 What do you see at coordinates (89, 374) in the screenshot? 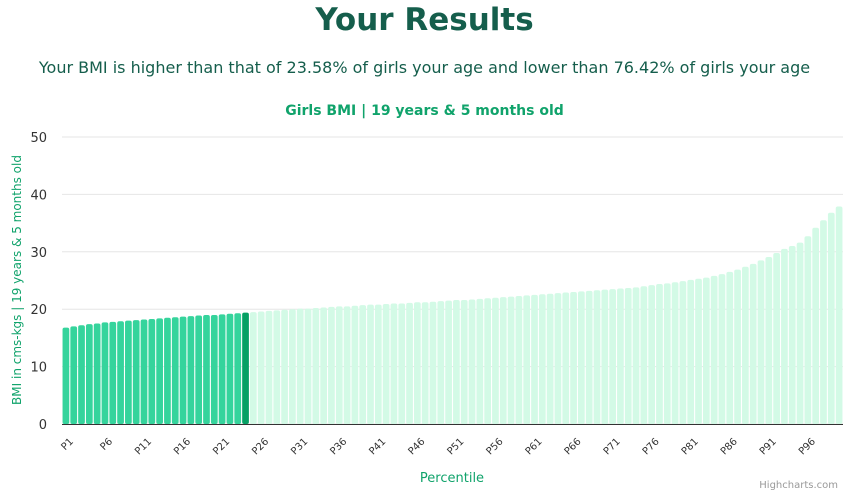
I see `bar-p4` at bounding box center [89, 374].